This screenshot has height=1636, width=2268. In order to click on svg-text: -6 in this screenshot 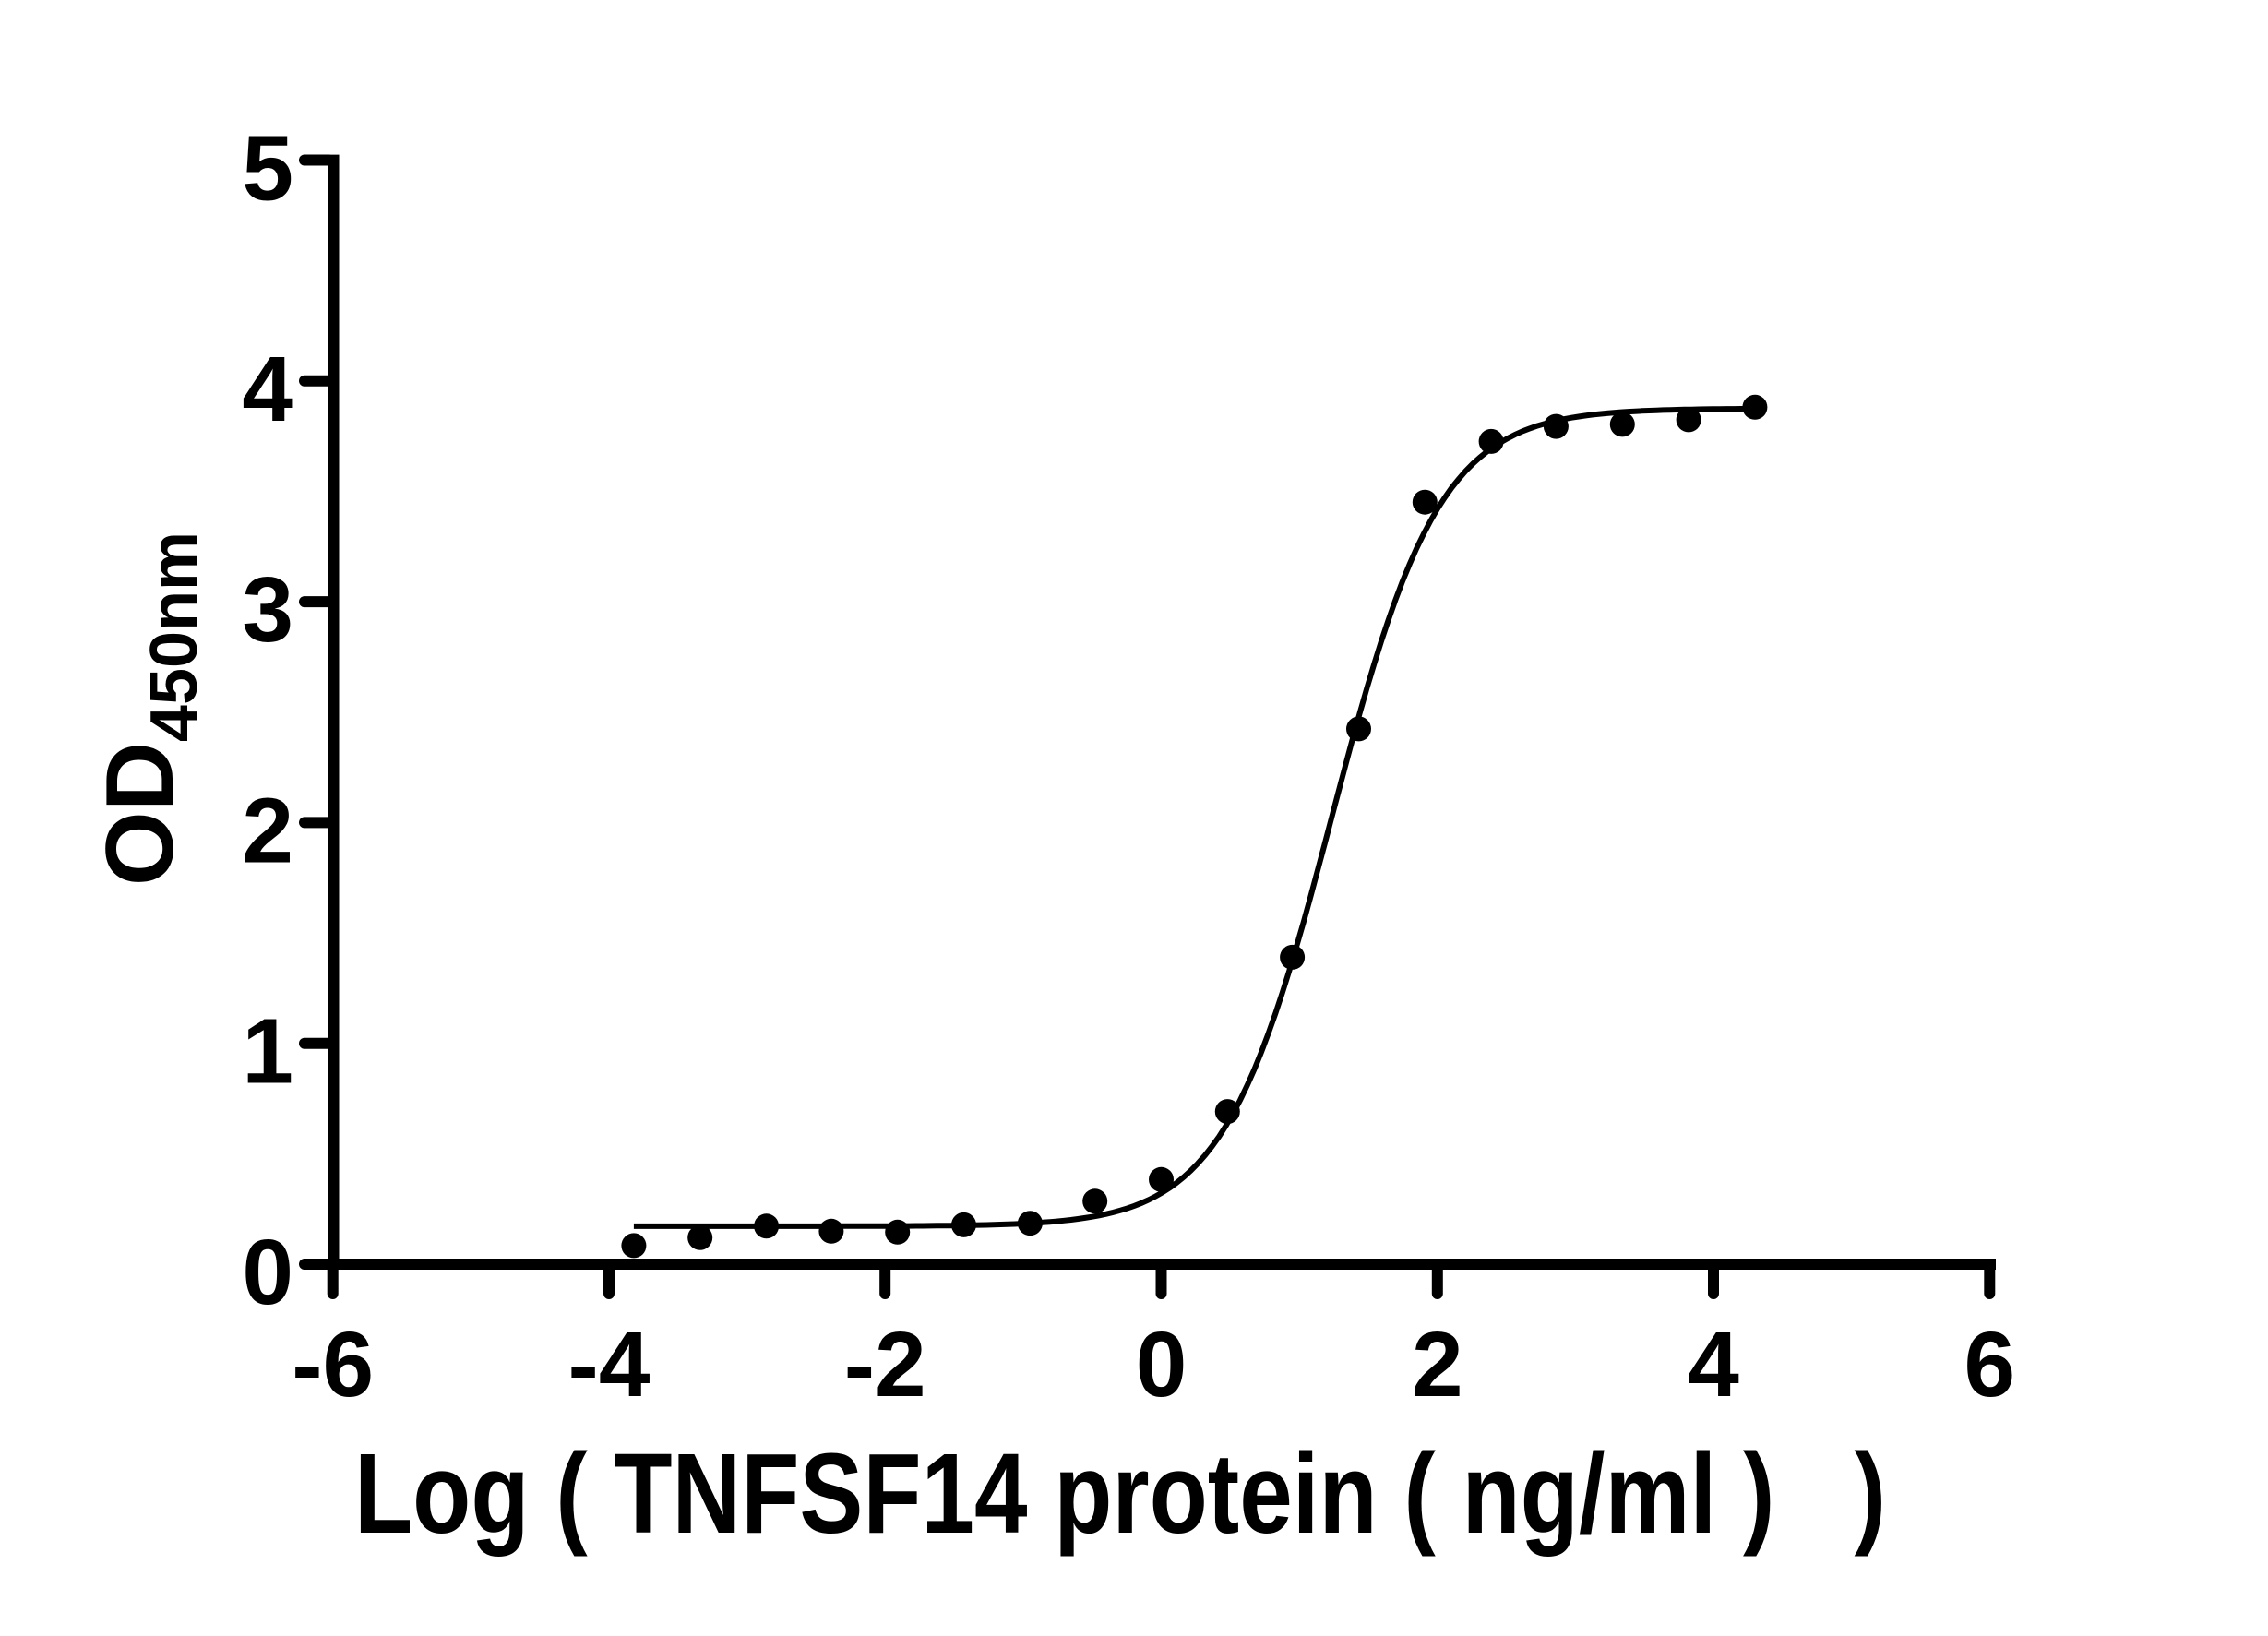, I will do `click(333, 1364)`.